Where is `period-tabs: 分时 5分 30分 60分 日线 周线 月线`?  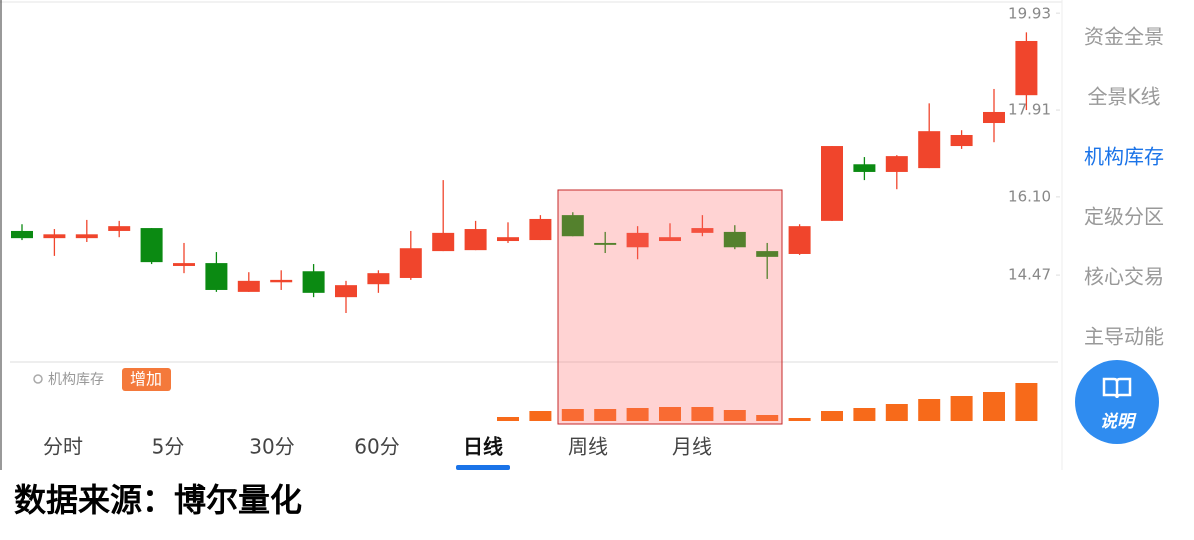 period-tabs: 分时 5分 30分 60分 日线 周线 月线 is located at coordinates (377, 452).